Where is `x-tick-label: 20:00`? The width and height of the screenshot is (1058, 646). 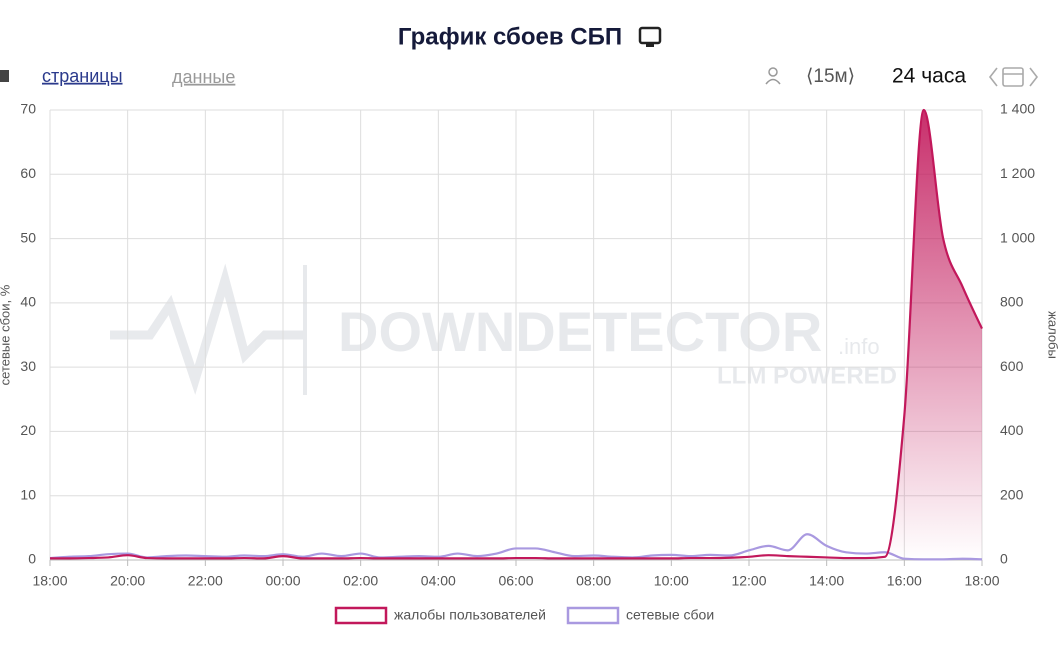
x-tick-label: 20:00 is located at coordinates (127, 581).